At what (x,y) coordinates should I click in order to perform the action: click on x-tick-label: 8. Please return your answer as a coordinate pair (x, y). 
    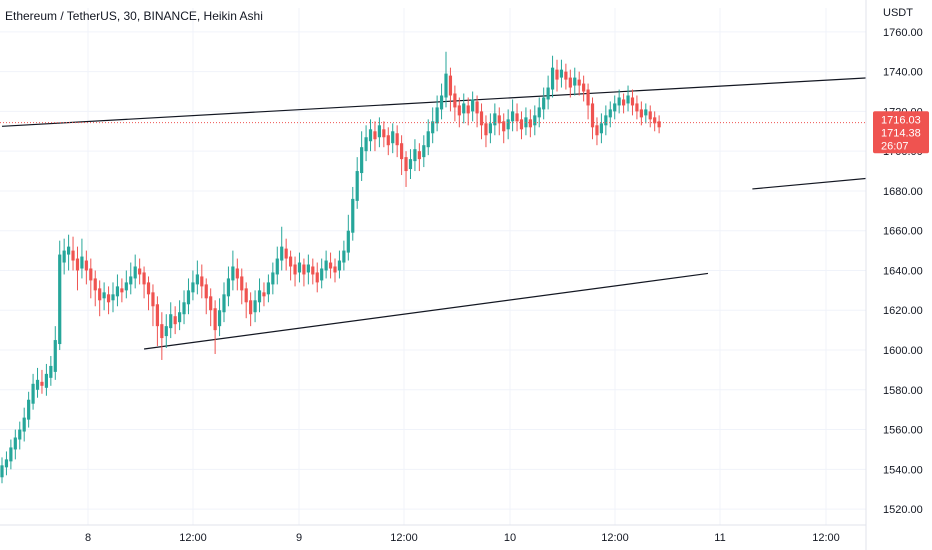
    Looking at the image, I should click on (88, 538).